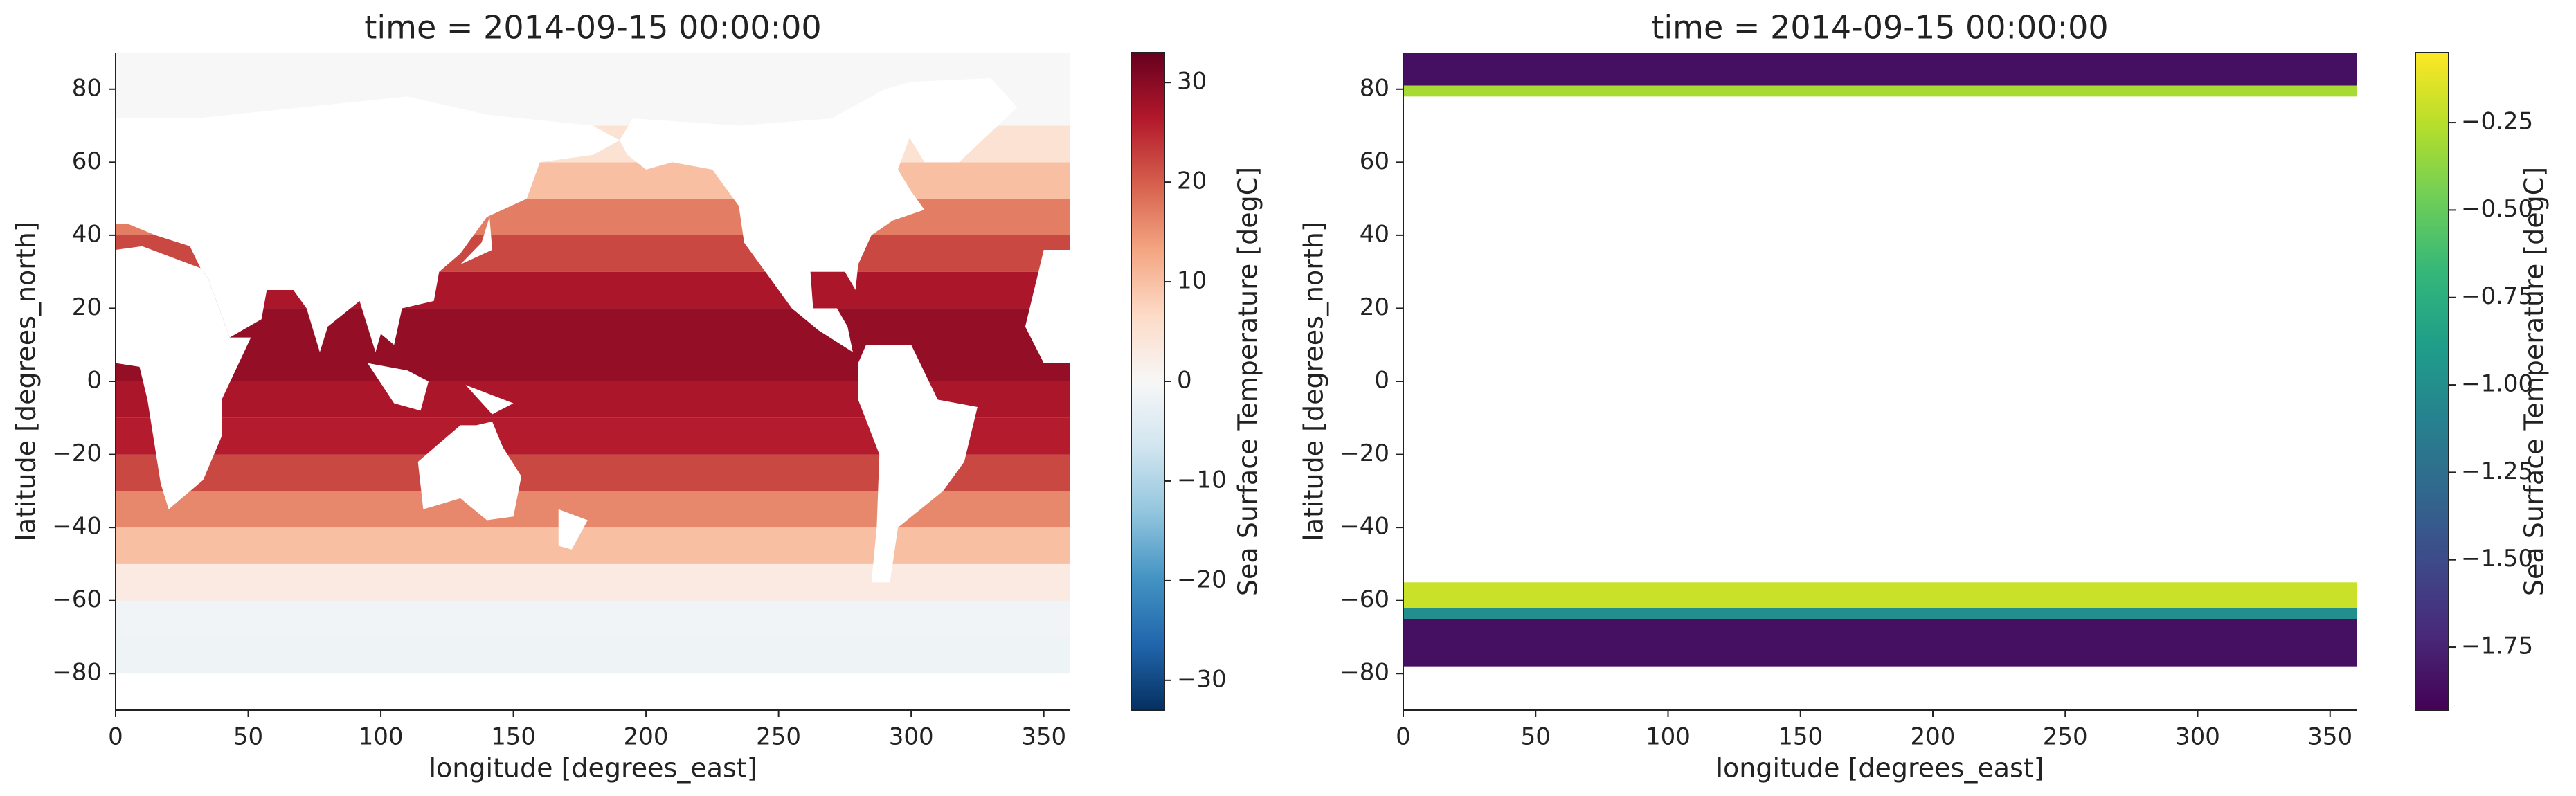 The image size is (2576, 796). I want to click on colorbar-tick-label: −1.25, so click(2497, 472).